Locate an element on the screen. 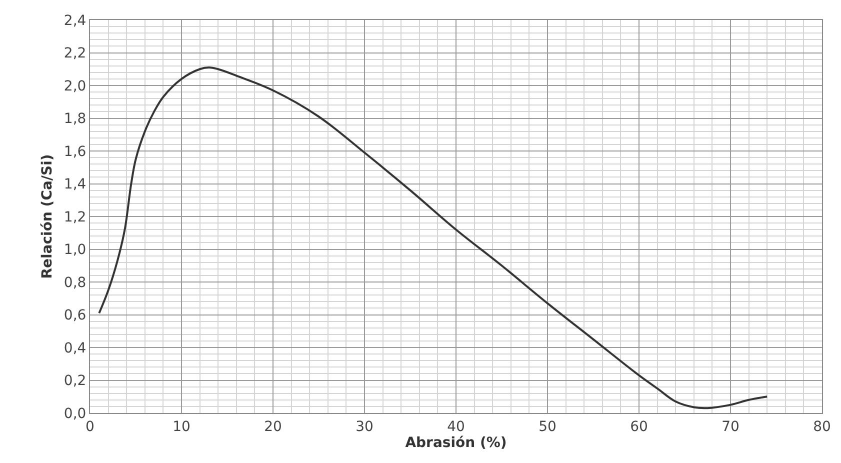 This screenshot has width=841, height=463. y-axis-title: Relación (Ca/Si) is located at coordinates (48, 216).